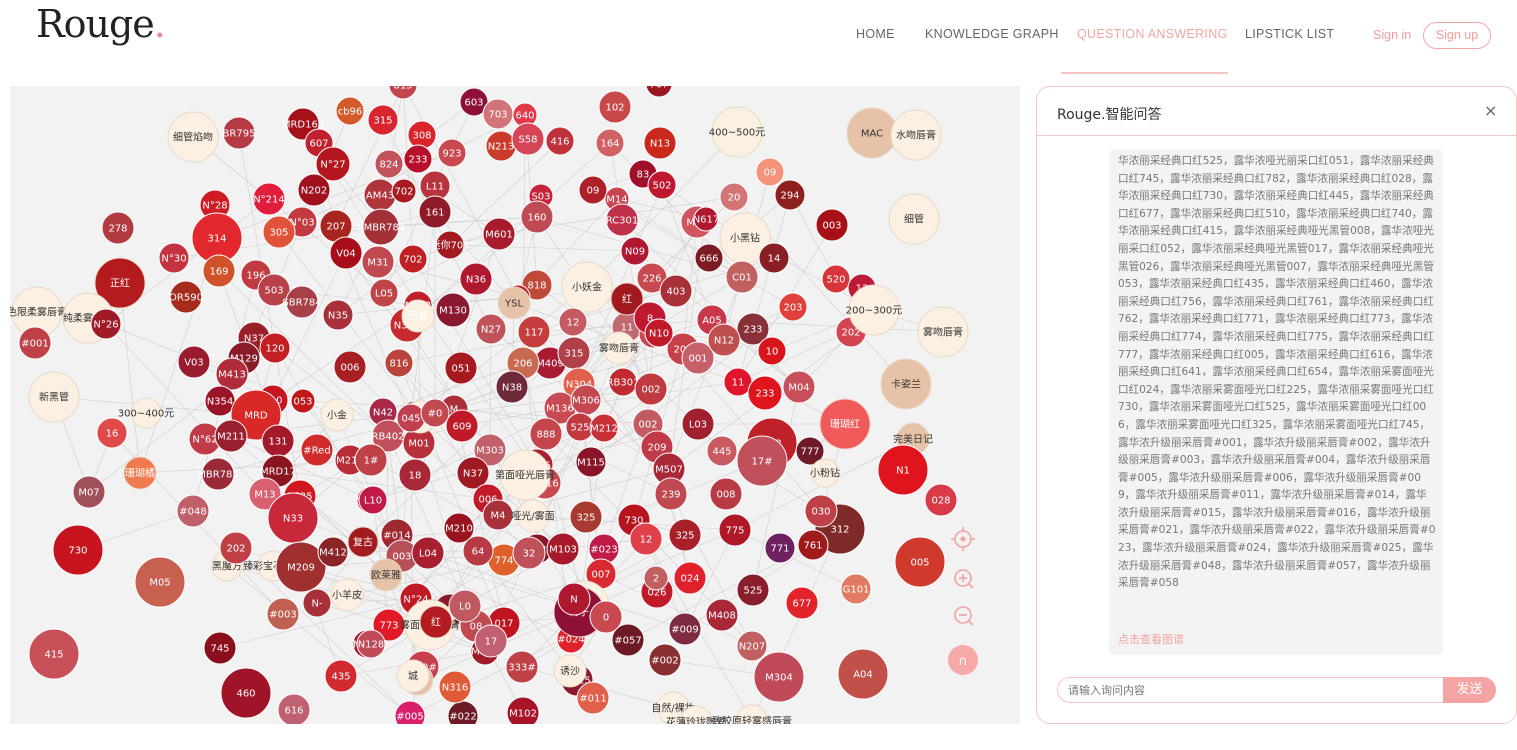 The width and height of the screenshot is (1517, 750). What do you see at coordinates (737, 132) in the screenshot?
I see `graph-node-price: 400~500元` at bounding box center [737, 132].